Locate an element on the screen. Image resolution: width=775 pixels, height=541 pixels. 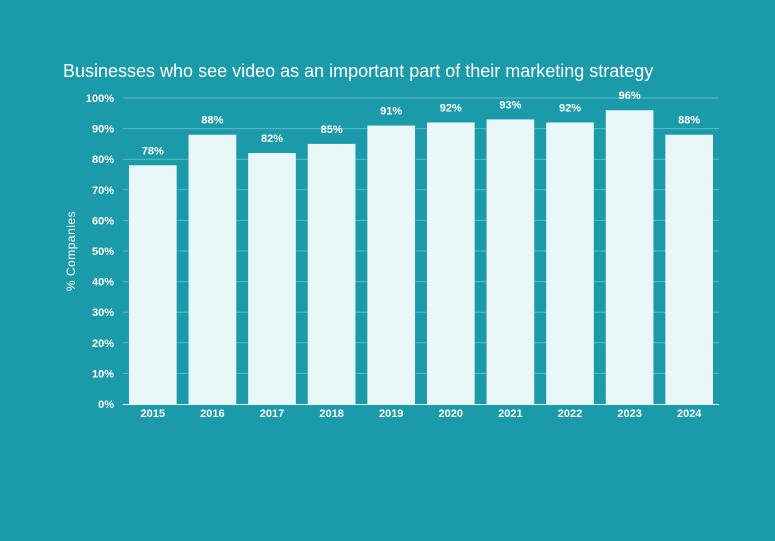
data-label: 78% is located at coordinates (153, 151).